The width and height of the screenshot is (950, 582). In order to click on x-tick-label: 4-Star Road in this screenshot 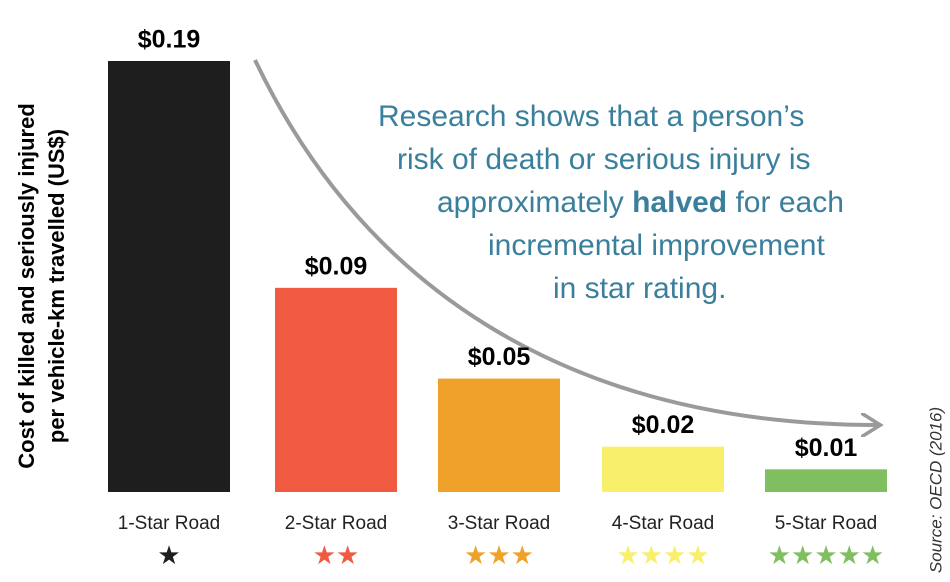, I will do `click(663, 523)`.